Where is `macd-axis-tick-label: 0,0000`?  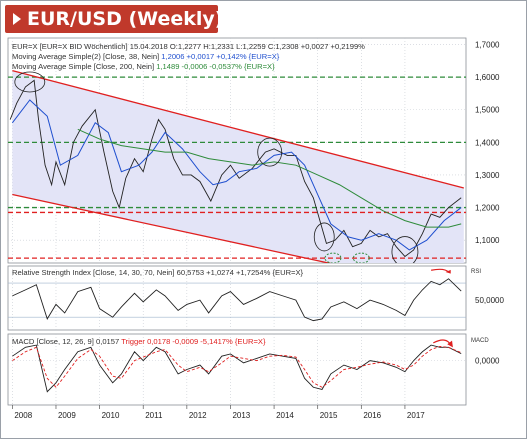
macd-axis-tick-label: 0,0000 is located at coordinates (487, 361).